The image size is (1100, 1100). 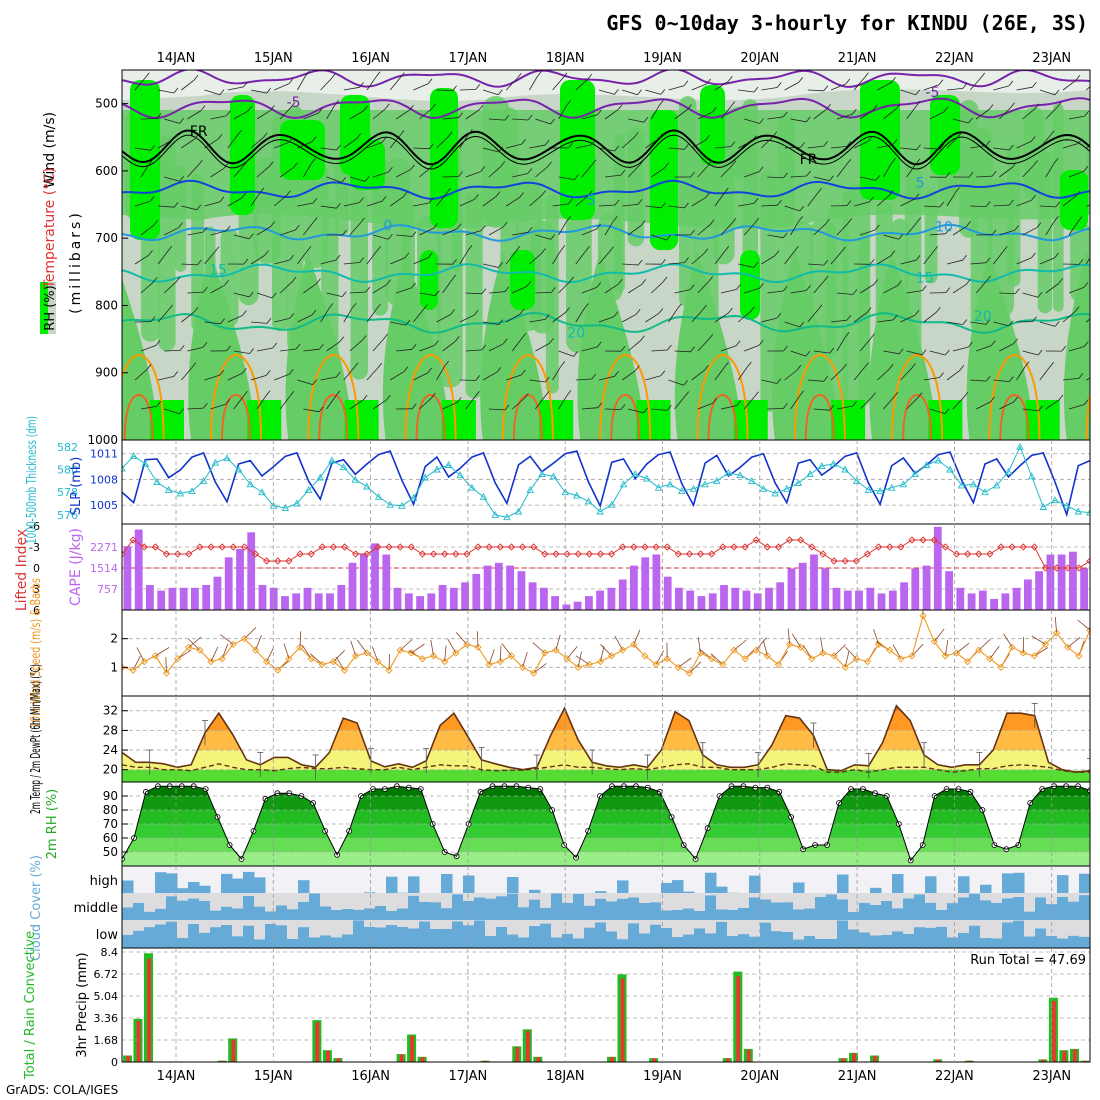 I want to click on temp-band, so click(x=606, y=740).